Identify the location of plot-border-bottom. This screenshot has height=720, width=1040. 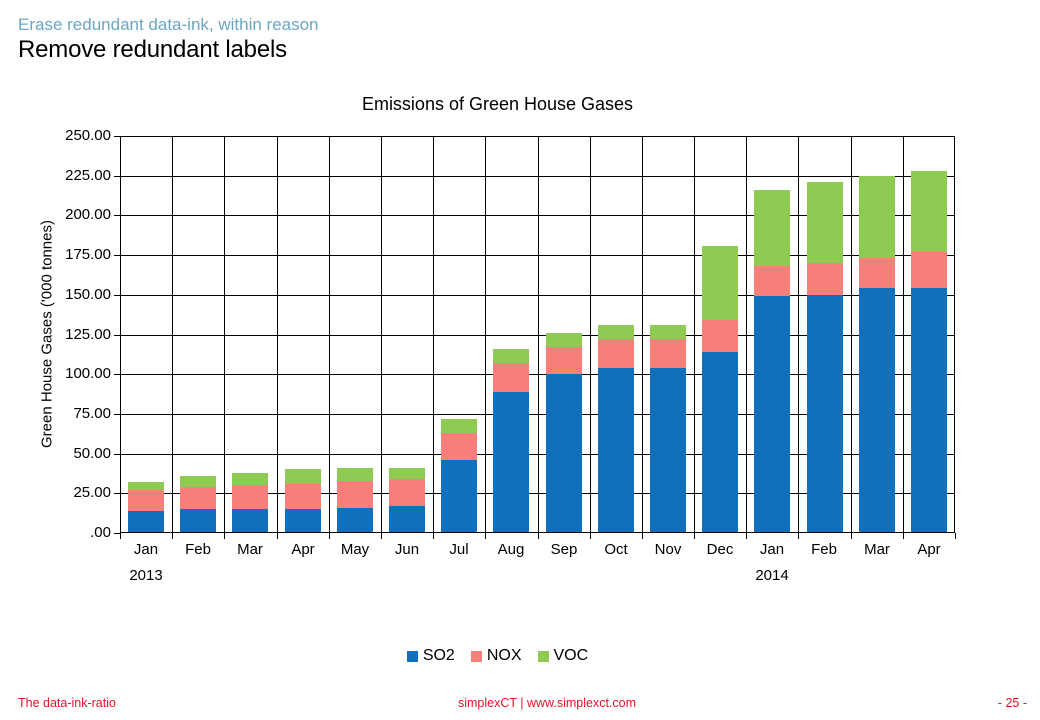
(537, 532).